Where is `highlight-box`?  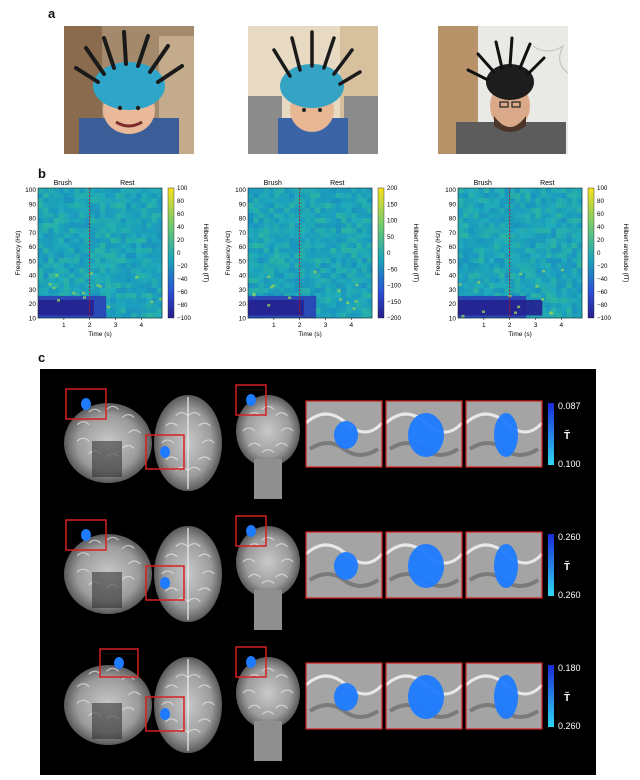
highlight-box is located at coordinates (251, 400).